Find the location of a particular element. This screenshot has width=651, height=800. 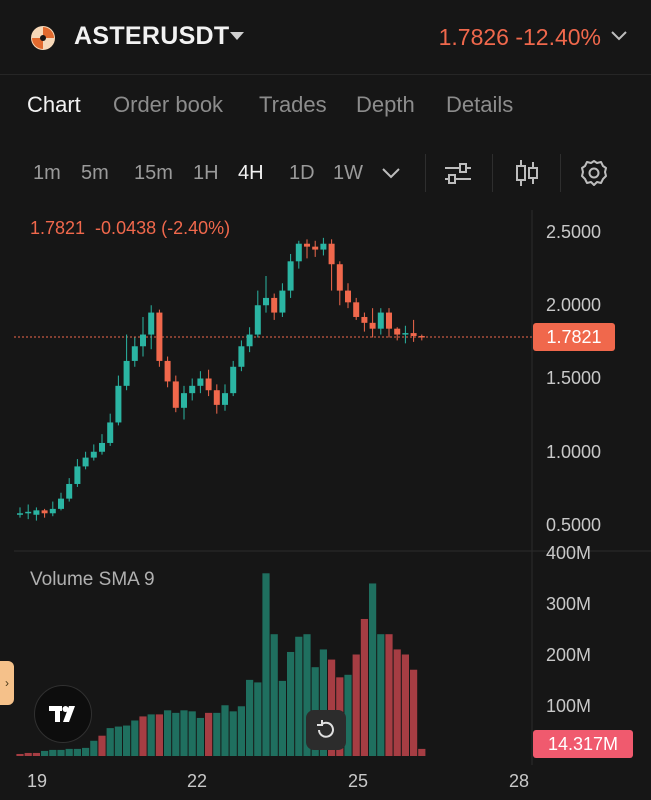

section-tabs: Chart Order book Trades Depth Details is located at coordinates (325, 110).